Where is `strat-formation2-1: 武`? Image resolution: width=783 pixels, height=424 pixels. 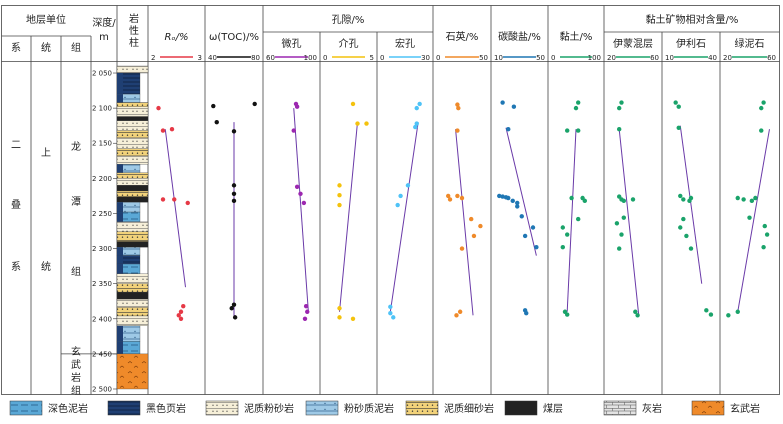
strat-formation2-1: 武 is located at coordinates (76, 364).